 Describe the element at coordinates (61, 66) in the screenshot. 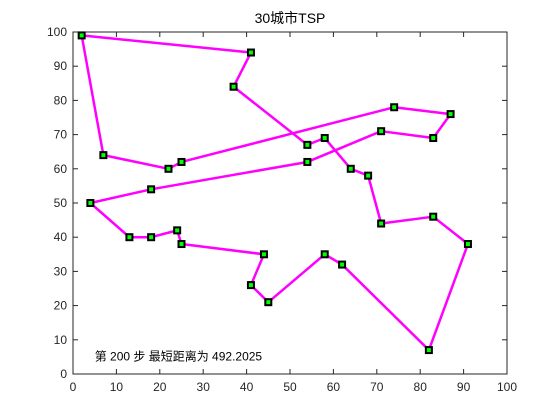

I see `y-tick-label: 90` at that location.